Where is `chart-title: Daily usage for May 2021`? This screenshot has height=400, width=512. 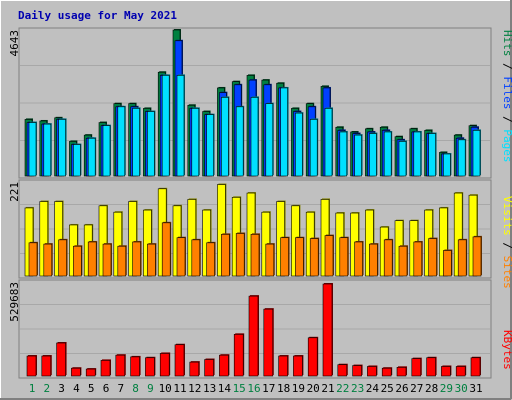
chart-title: Daily usage for May 2021 is located at coordinates (97, 15).